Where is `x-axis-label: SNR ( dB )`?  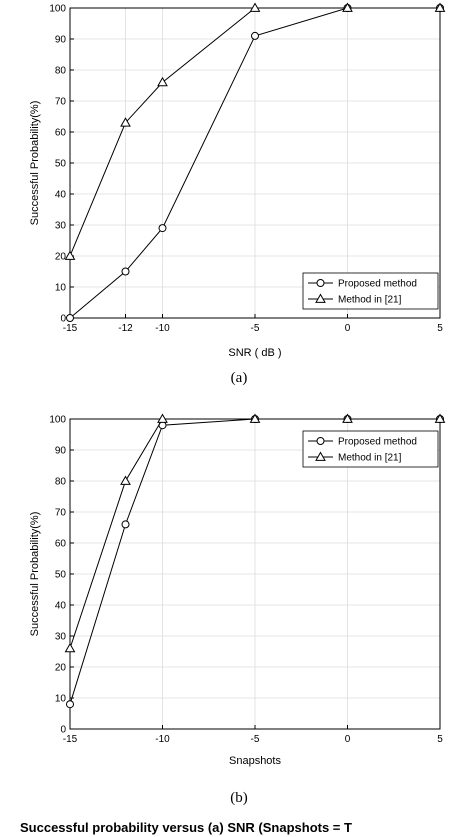 x-axis-label: SNR ( dB ) is located at coordinates (254, 353).